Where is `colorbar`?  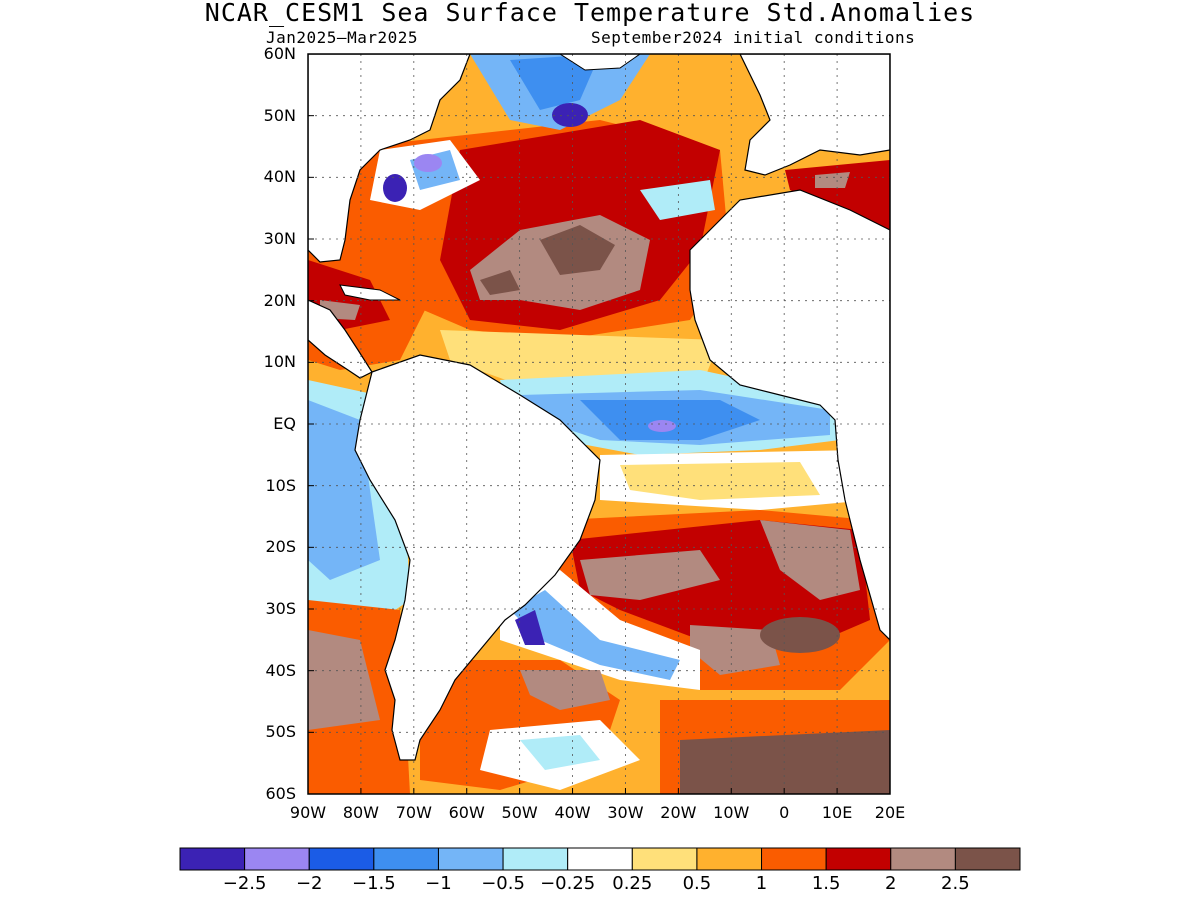 colorbar is located at coordinates (600, 859).